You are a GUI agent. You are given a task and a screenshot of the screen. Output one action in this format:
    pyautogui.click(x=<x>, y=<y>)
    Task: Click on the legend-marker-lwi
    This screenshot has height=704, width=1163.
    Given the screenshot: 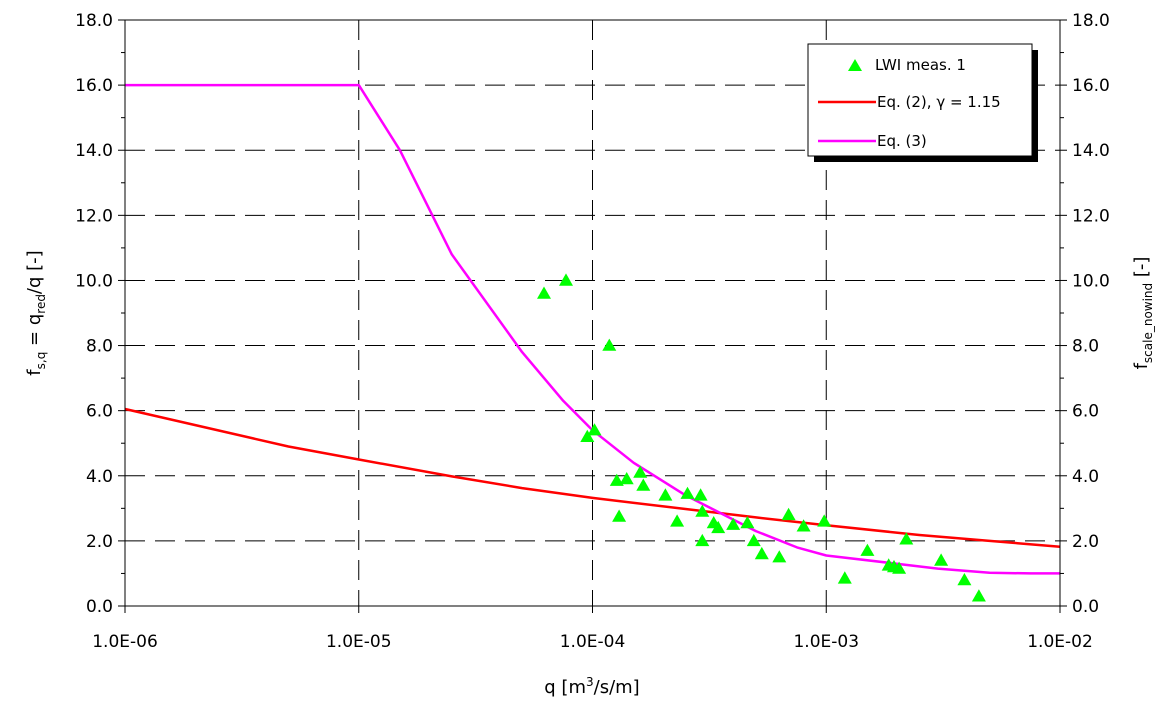 What is the action you would take?
    pyautogui.click(x=855, y=65)
    